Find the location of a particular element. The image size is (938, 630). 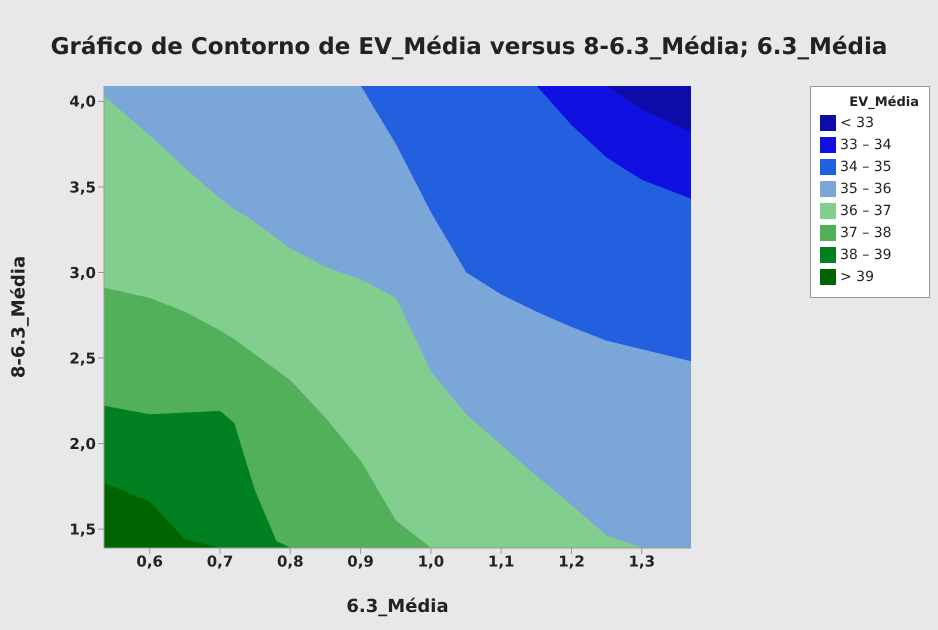

x-tick-label: 1,0 is located at coordinates (431, 561).